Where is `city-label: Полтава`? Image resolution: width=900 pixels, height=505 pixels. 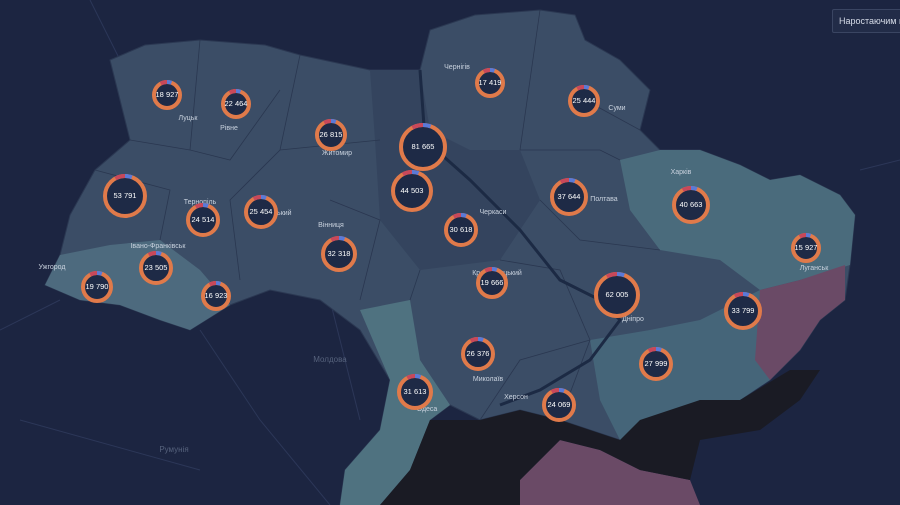
city-label: Полтава is located at coordinates (604, 199).